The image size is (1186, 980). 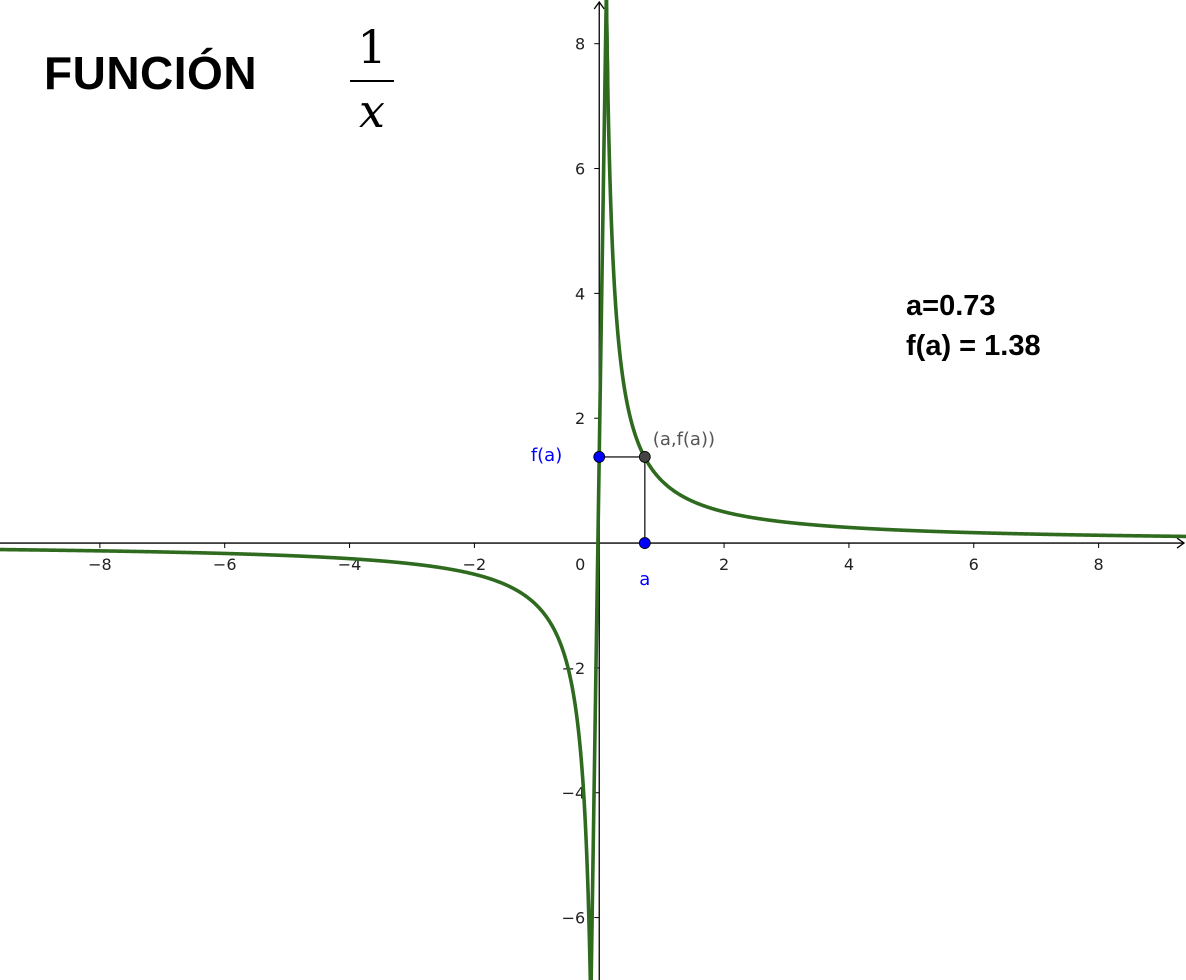 What do you see at coordinates (644, 543) in the screenshot?
I see `point-a` at bounding box center [644, 543].